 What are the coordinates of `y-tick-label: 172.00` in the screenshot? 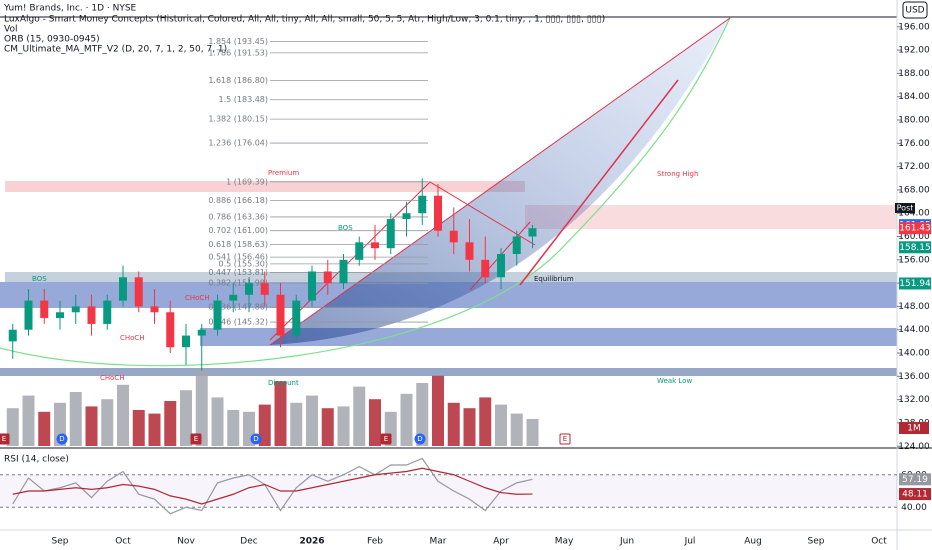 It's located at (914, 167).